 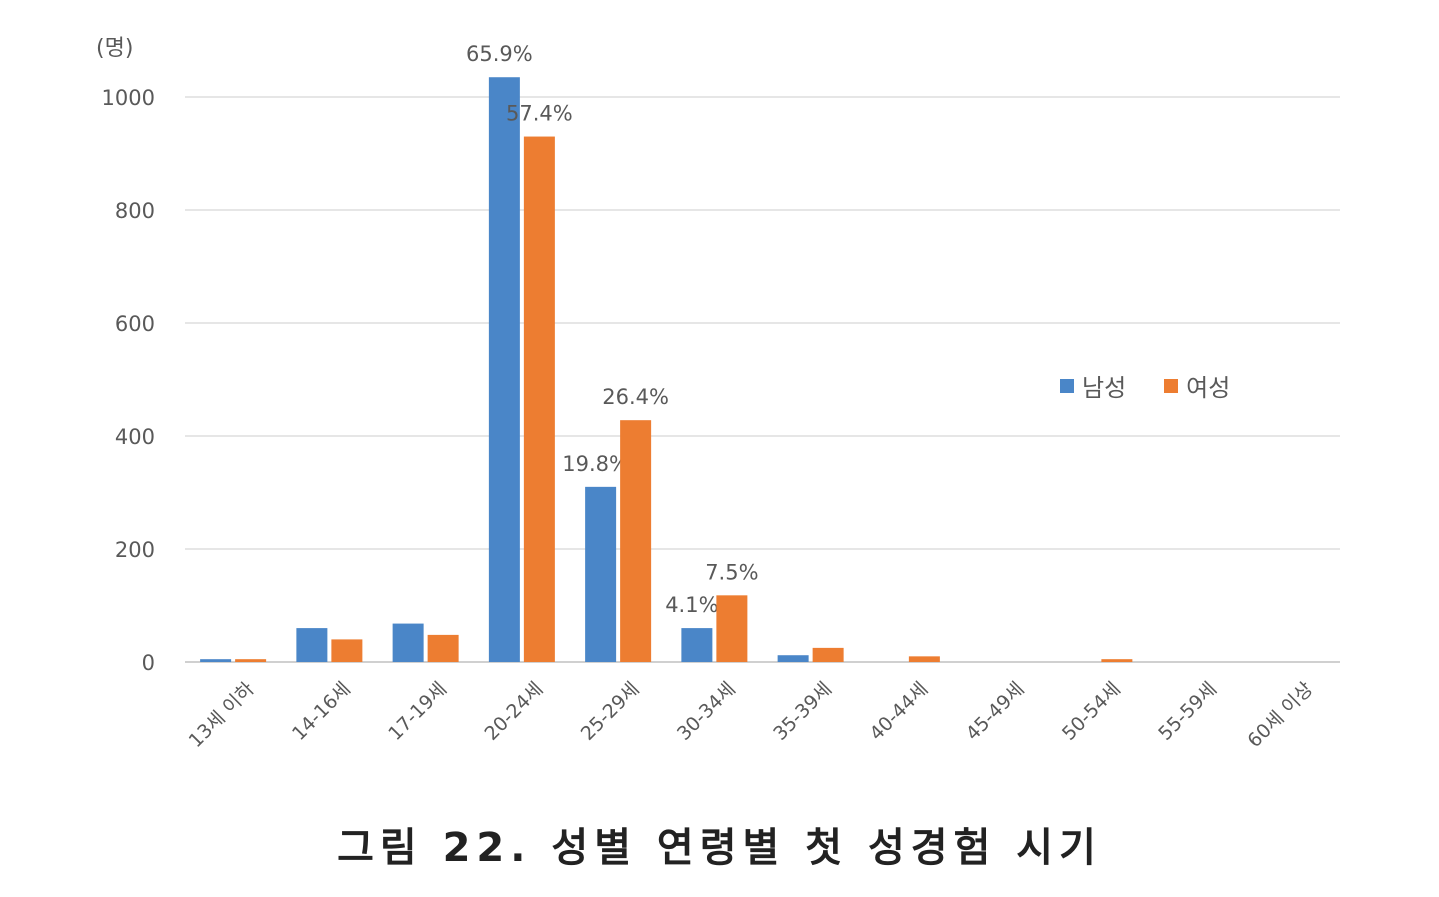 I want to click on y-tick-label: 1000, so click(x=128, y=98).